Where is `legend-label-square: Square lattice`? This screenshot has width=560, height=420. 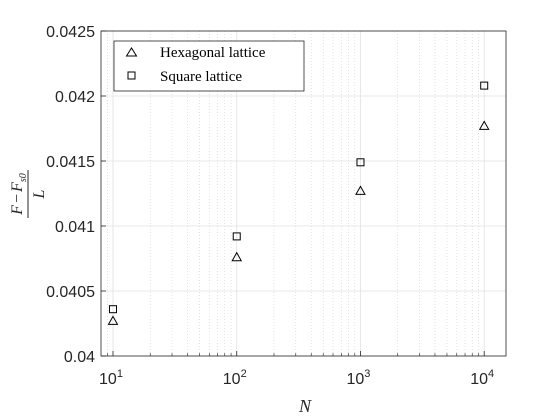
legend-label-square: Square lattice is located at coordinates (201, 77).